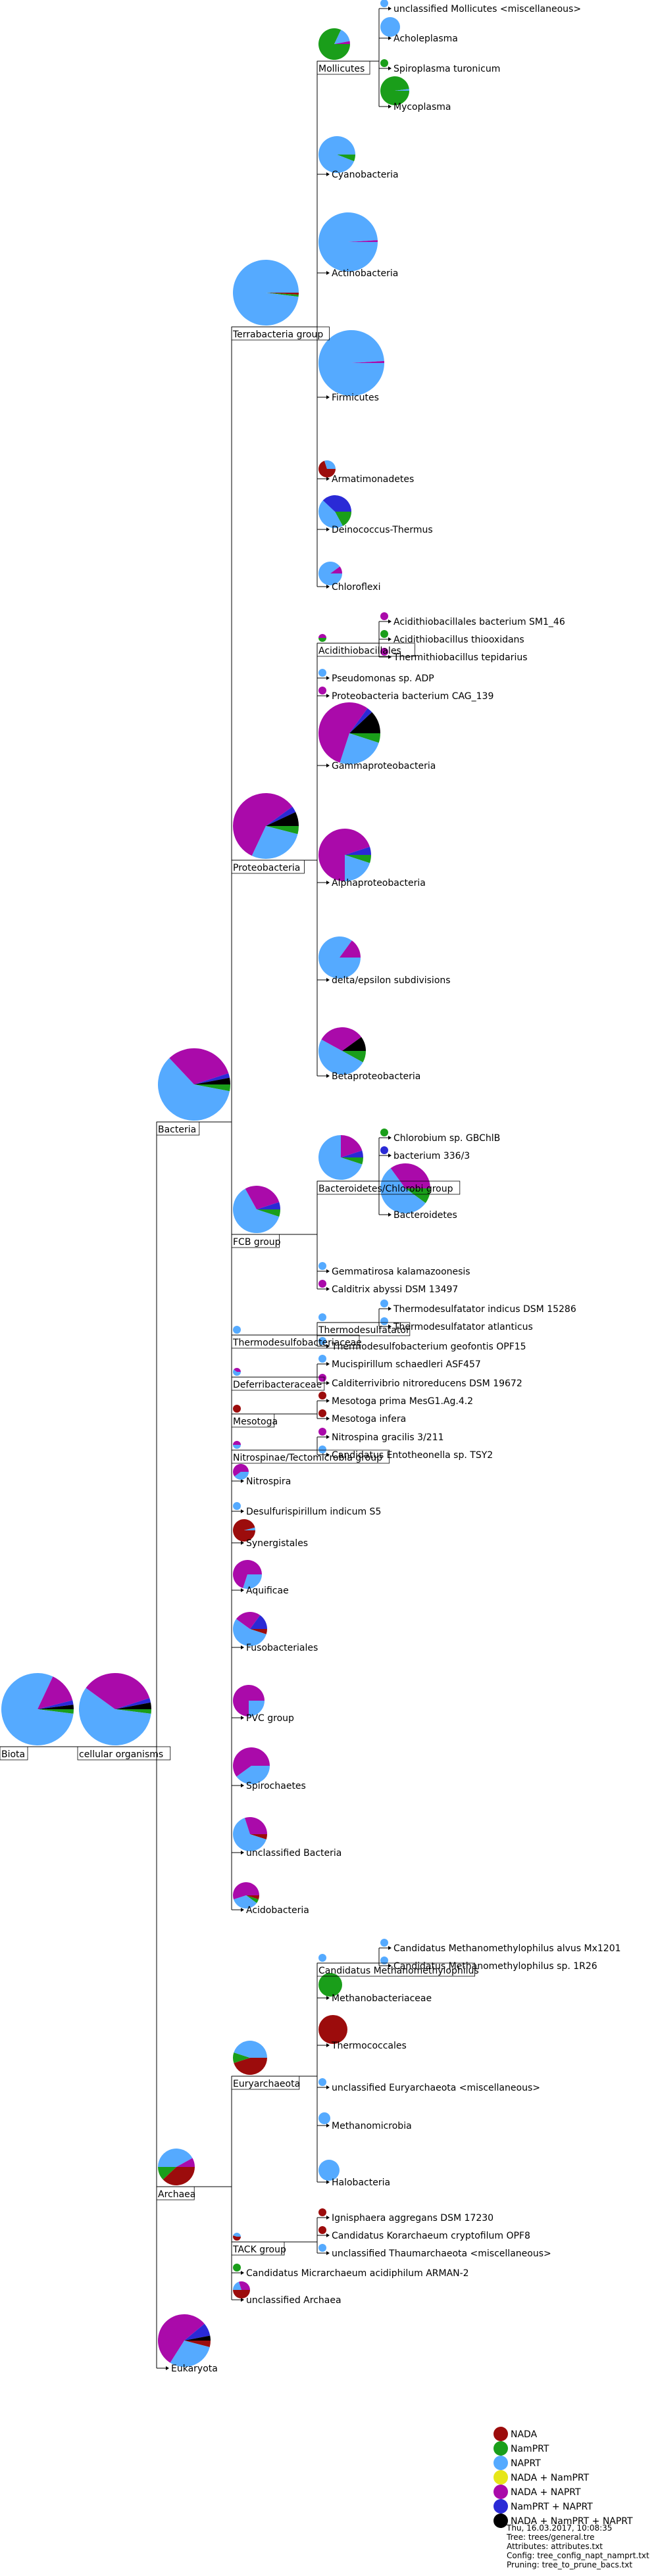 Image resolution: width=658 pixels, height=2576 pixels. What do you see at coordinates (322, 2248) in the screenshot?
I see `pie-unclassified-thaumarchaeota-miscellaneous` at bounding box center [322, 2248].